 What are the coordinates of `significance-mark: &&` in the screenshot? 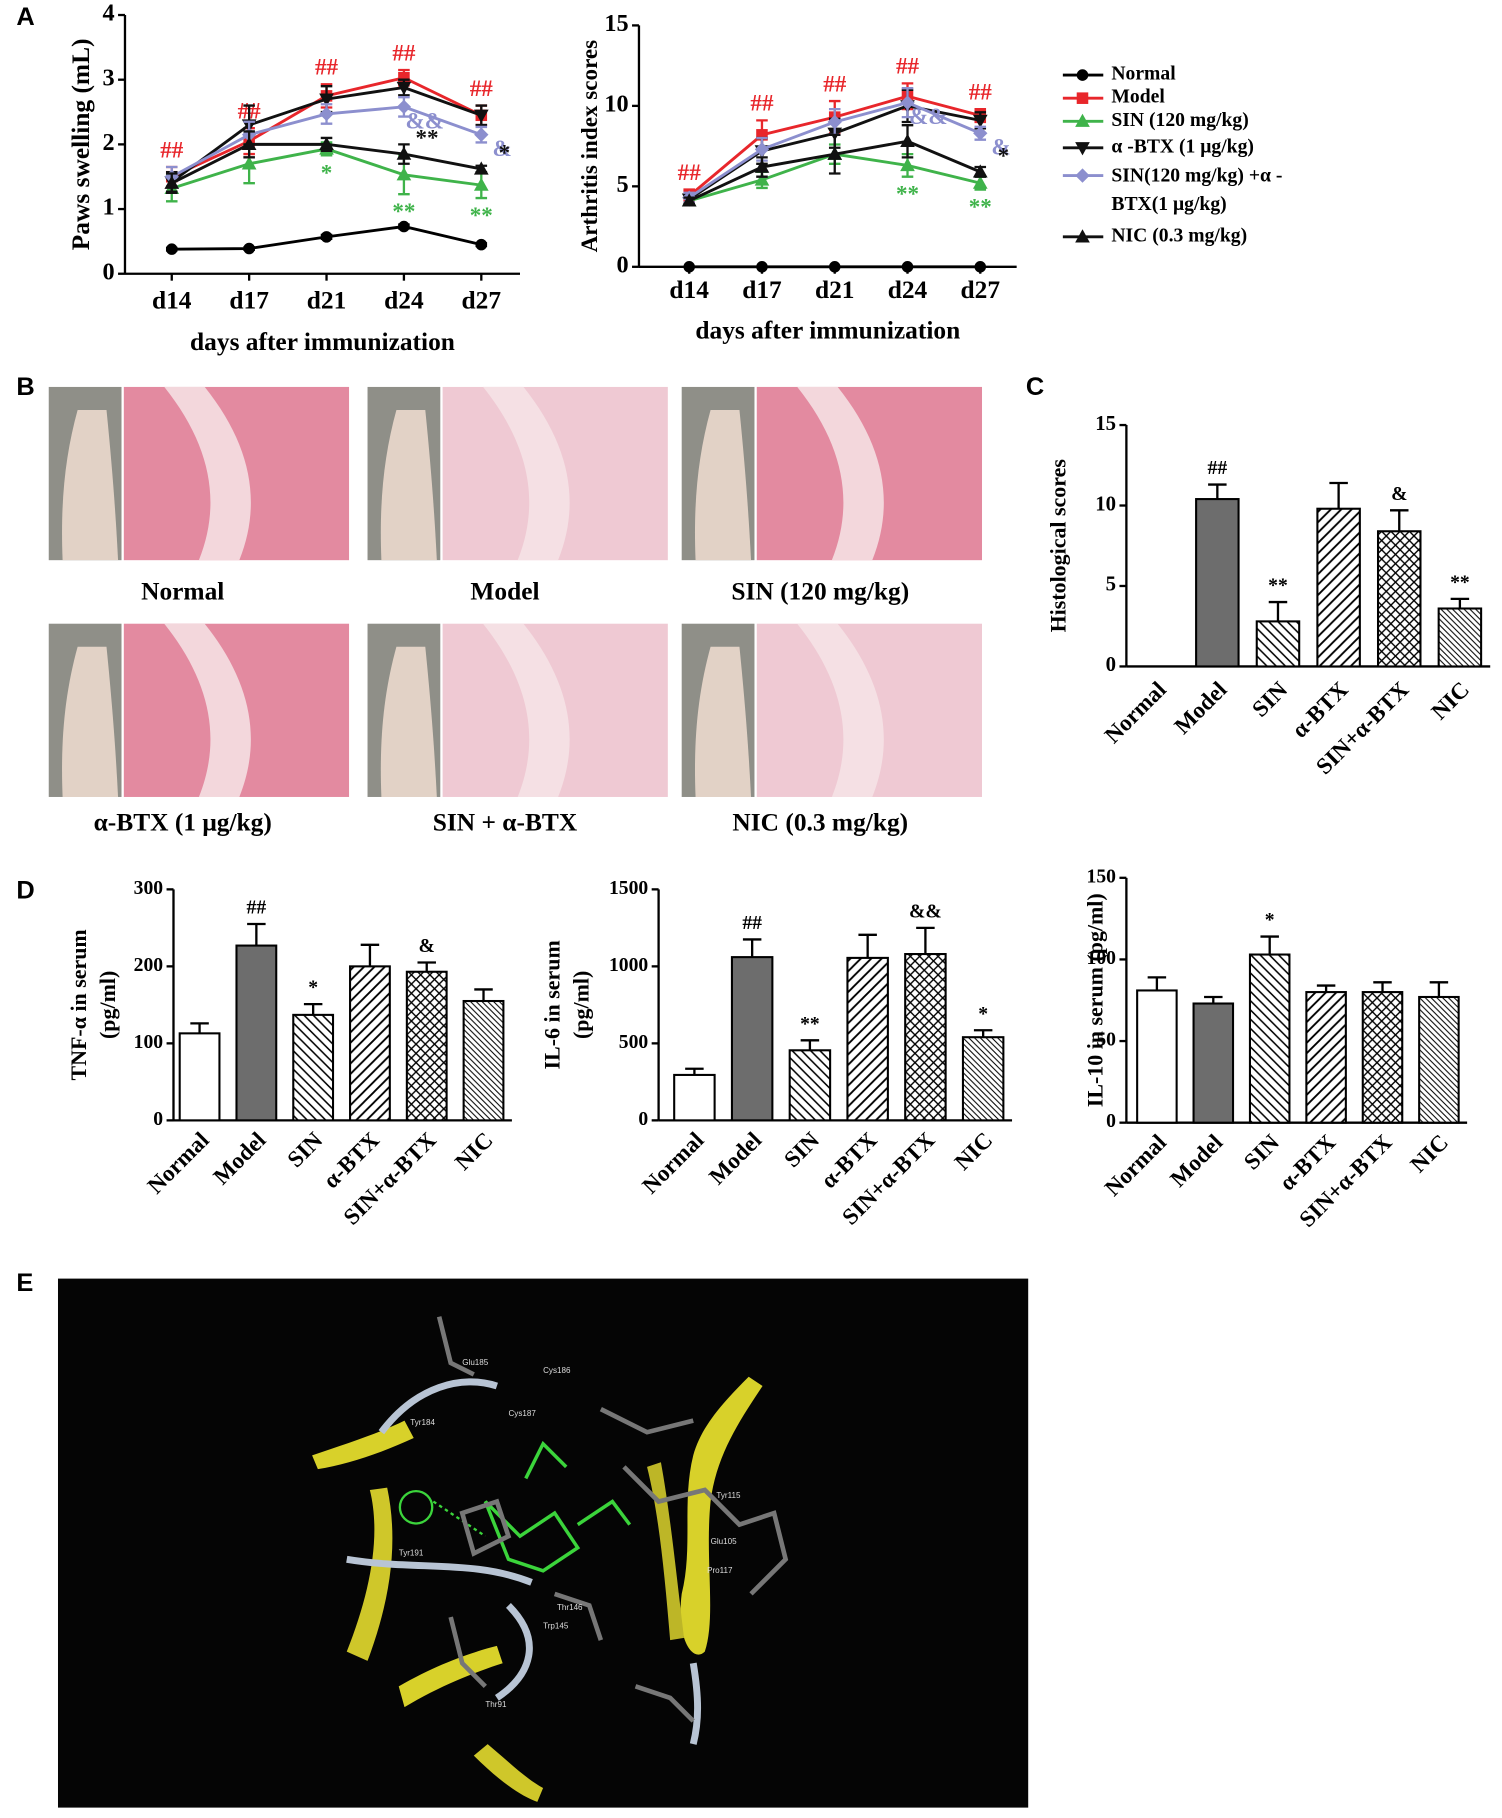 It's located at (424, 120).